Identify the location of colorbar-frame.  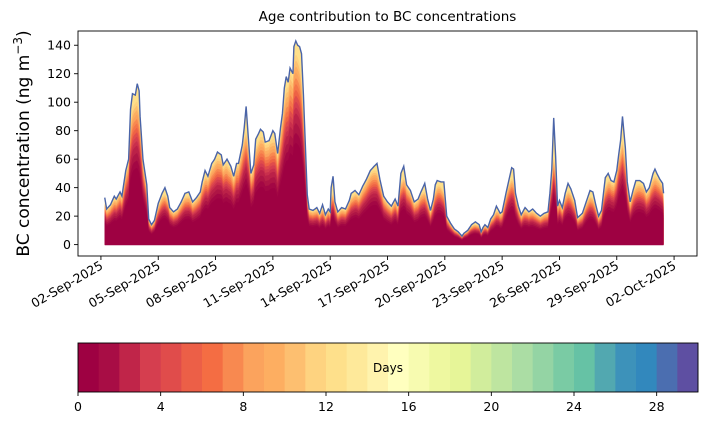
(388, 367).